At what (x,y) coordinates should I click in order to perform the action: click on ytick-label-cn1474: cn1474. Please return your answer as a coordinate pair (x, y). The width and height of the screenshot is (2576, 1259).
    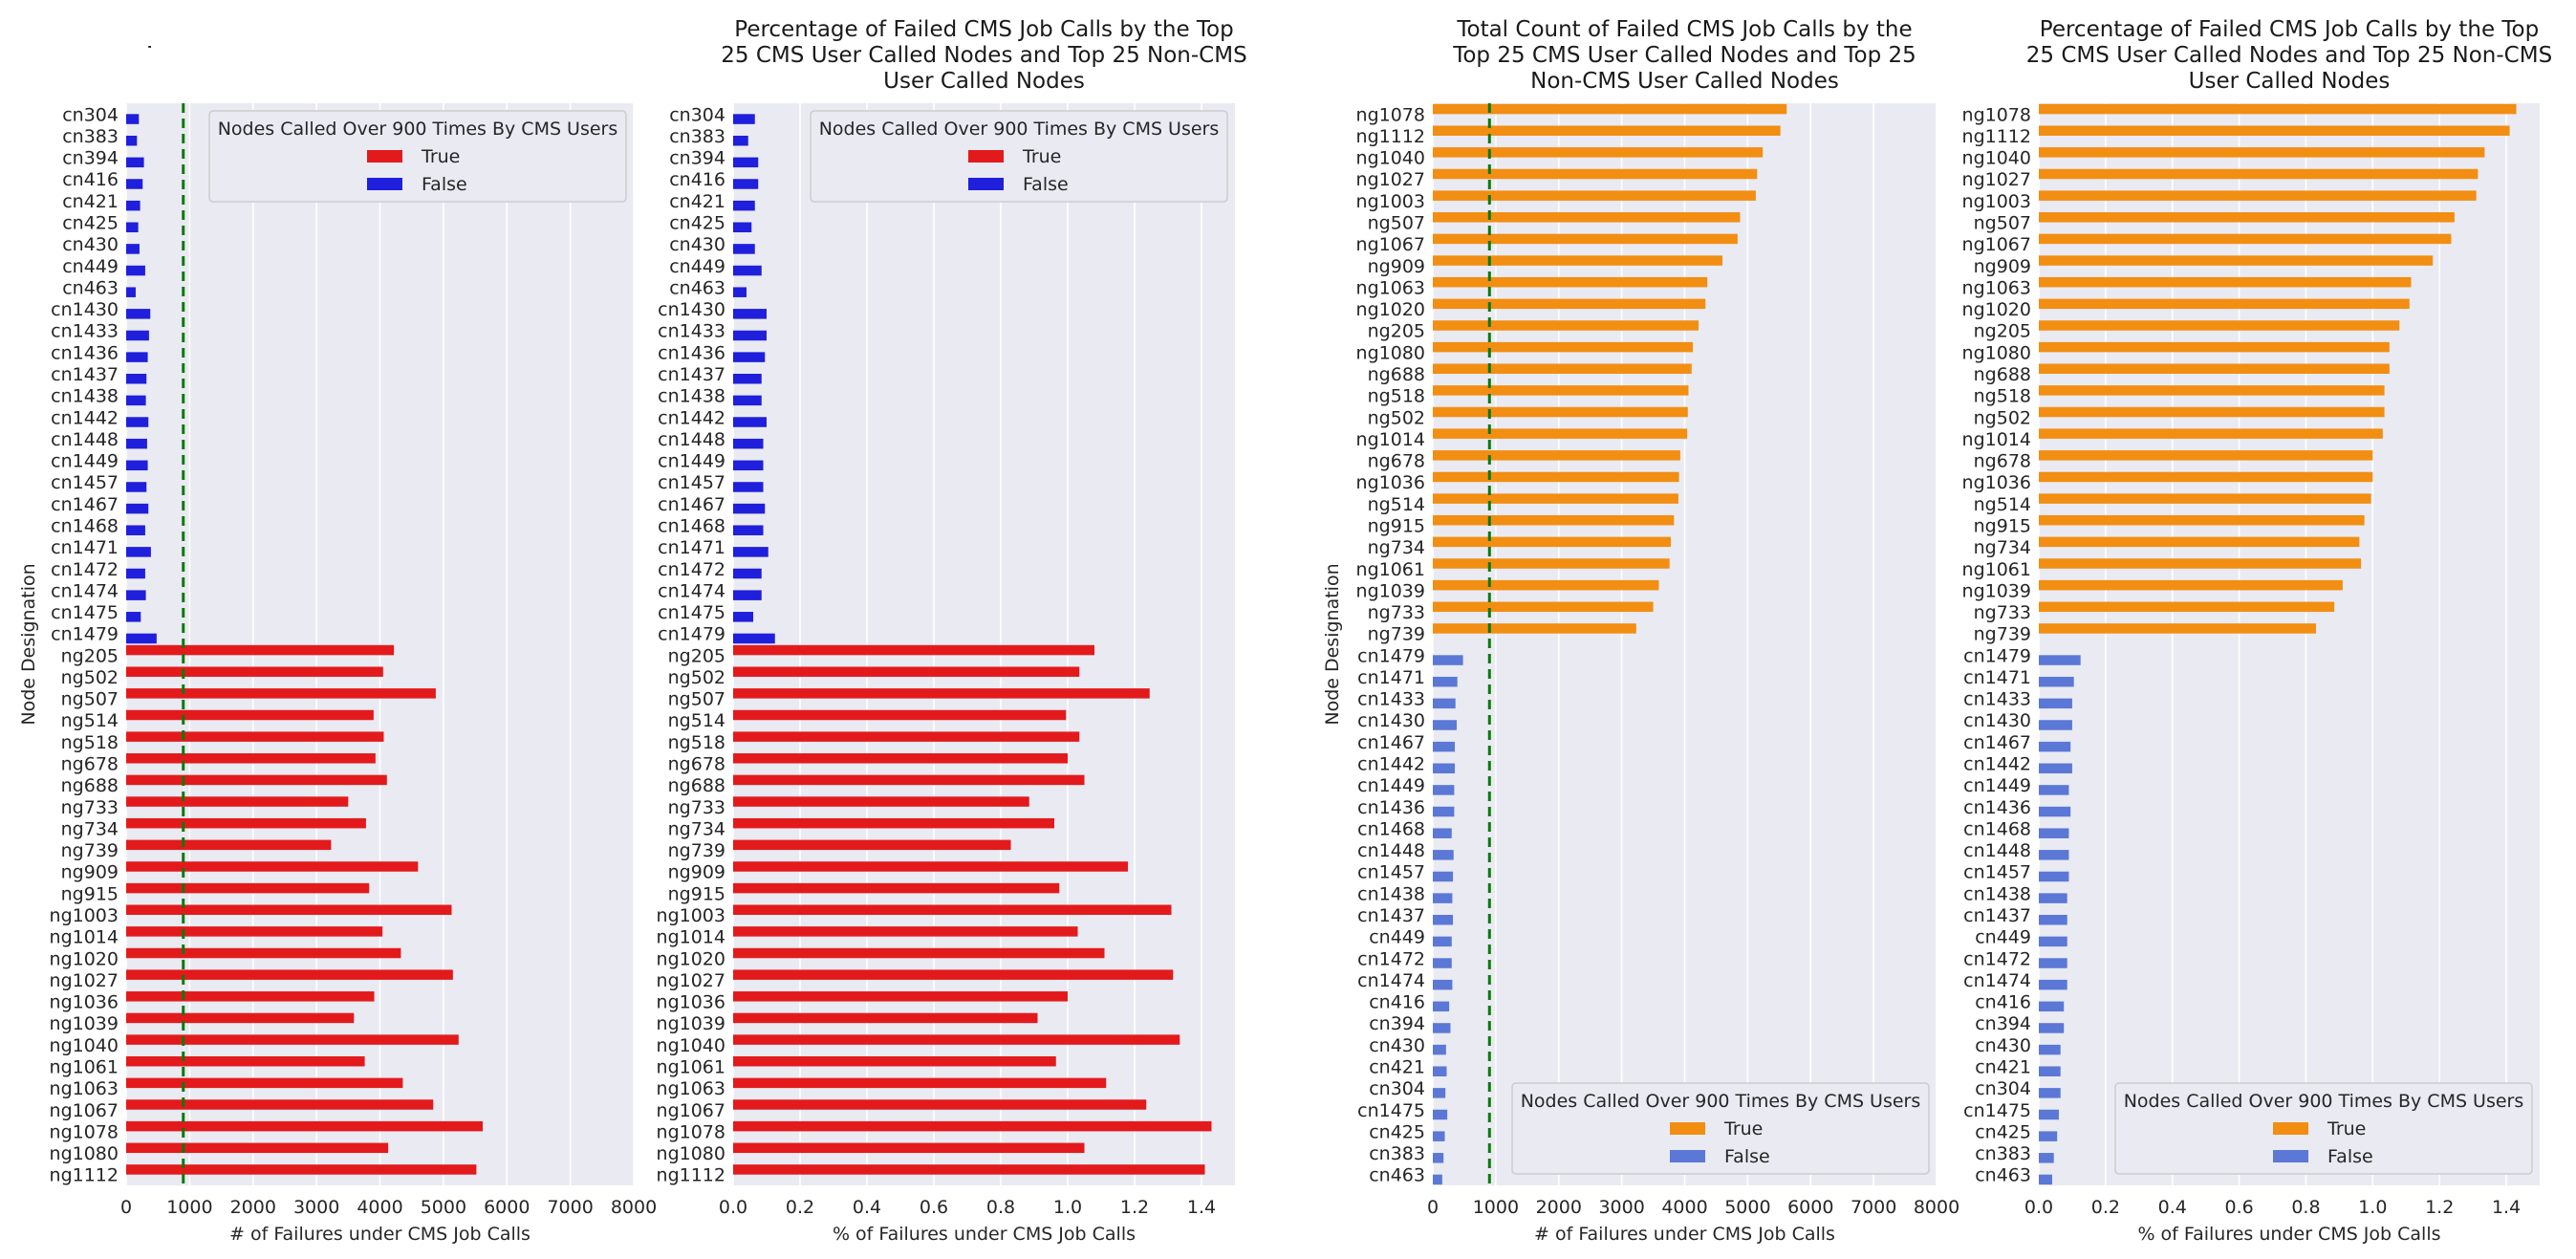
    Looking at the image, I should click on (1391, 980).